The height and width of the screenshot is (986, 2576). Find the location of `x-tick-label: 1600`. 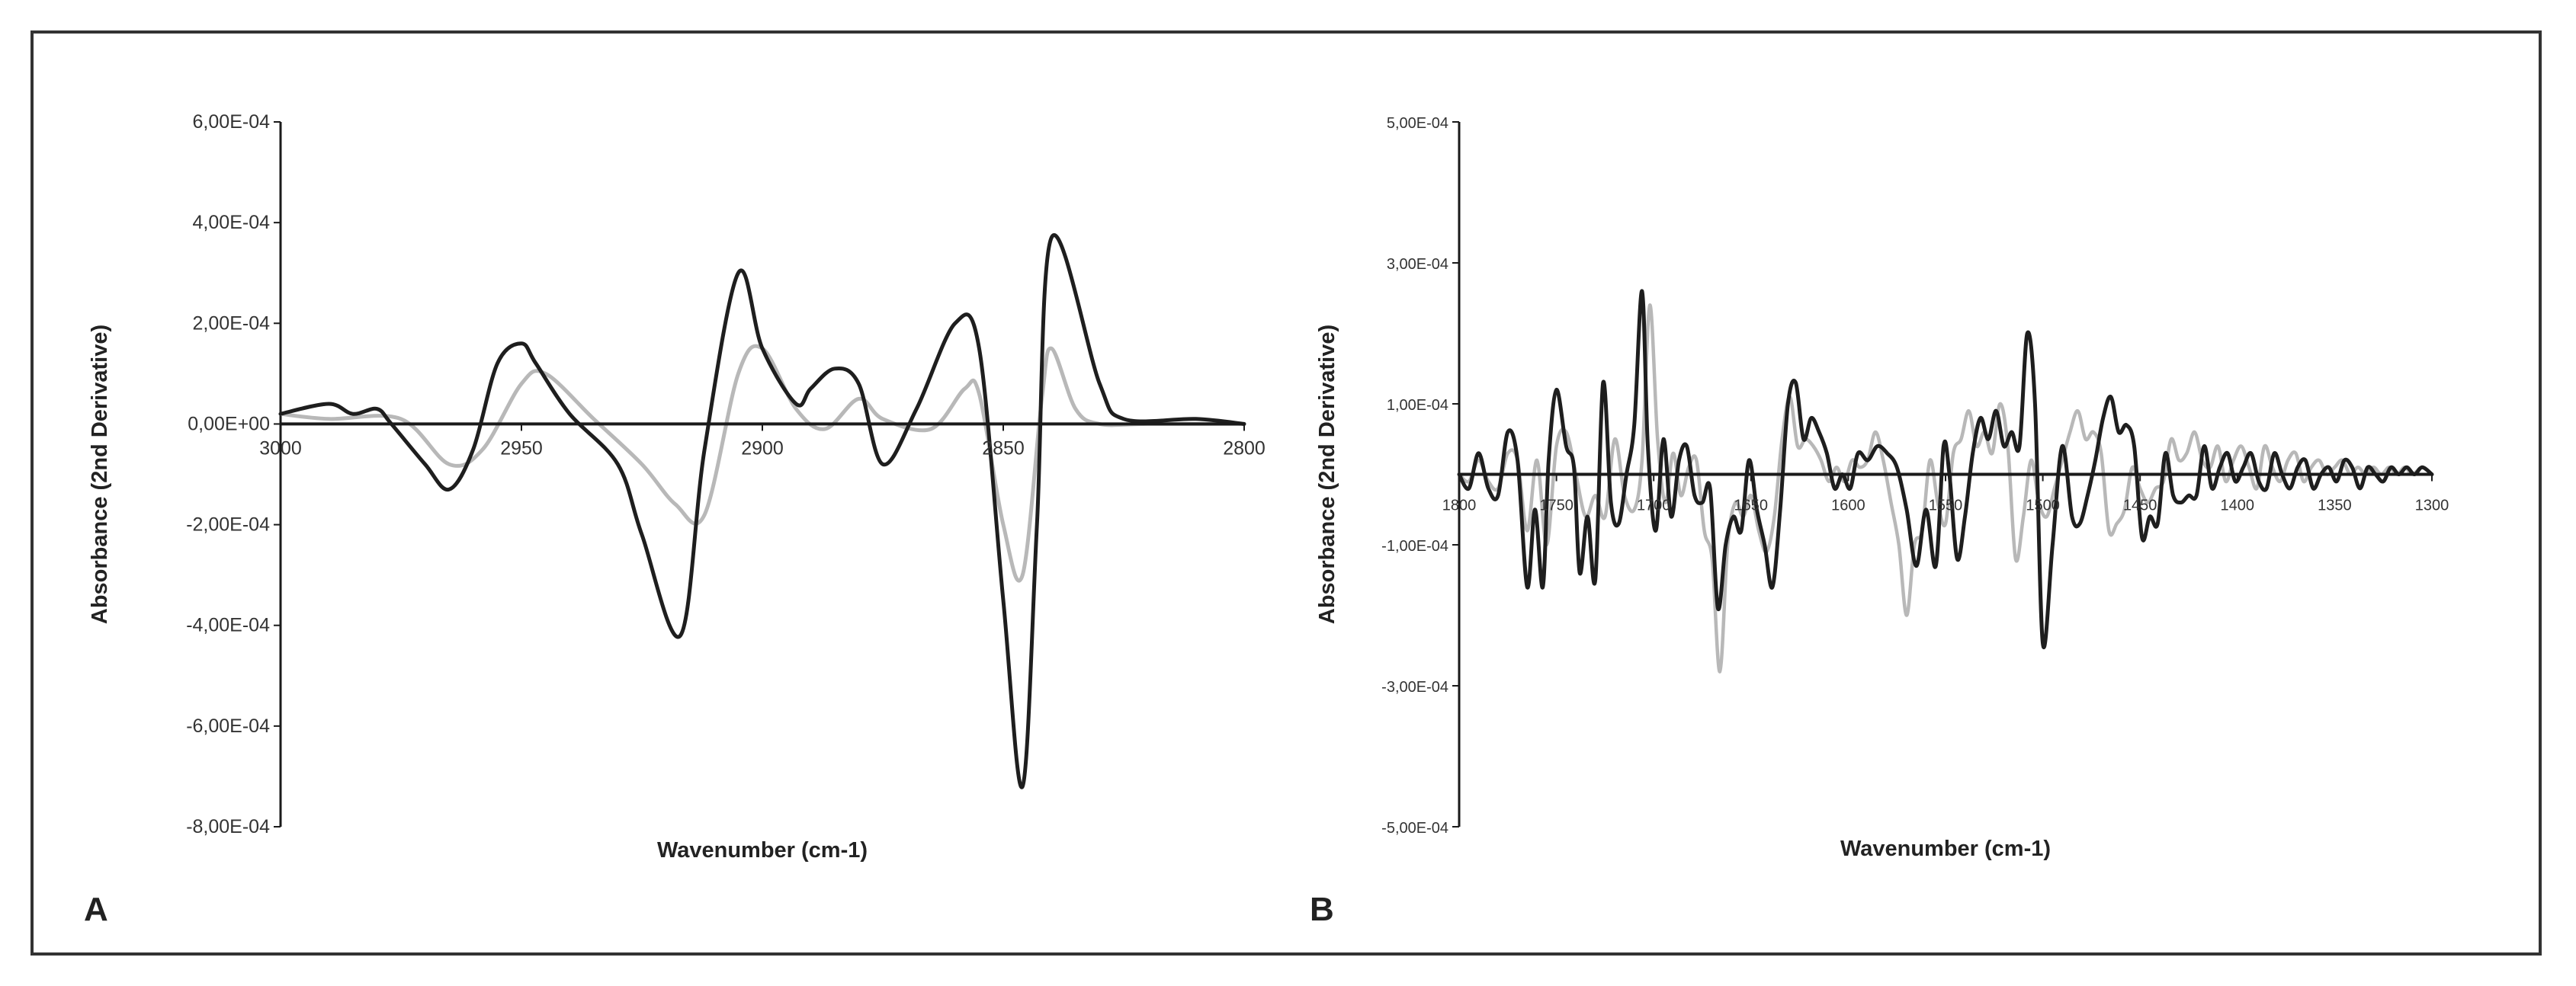

x-tick-label: 1600 is located at coordinates (1848, 506).